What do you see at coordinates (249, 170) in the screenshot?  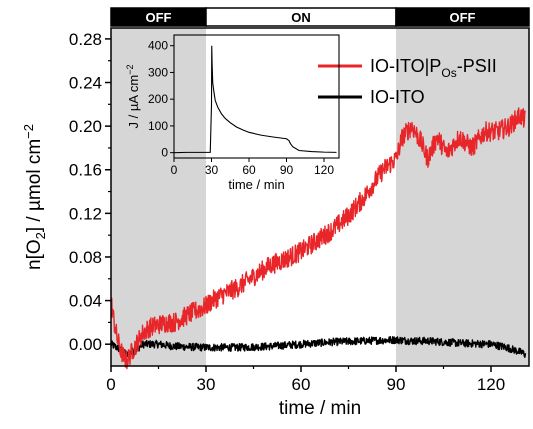 I see `inset-x-tick-label-2: 60` at bounding box center [249, 170].